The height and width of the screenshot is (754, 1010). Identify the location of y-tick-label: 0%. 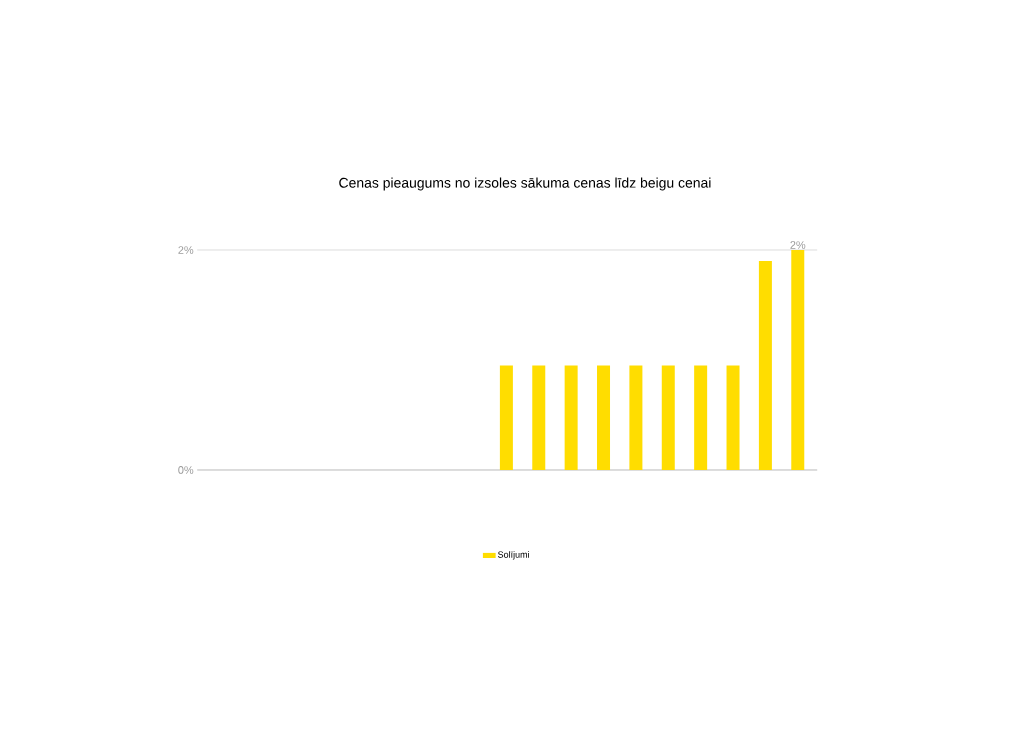
(186, 470).